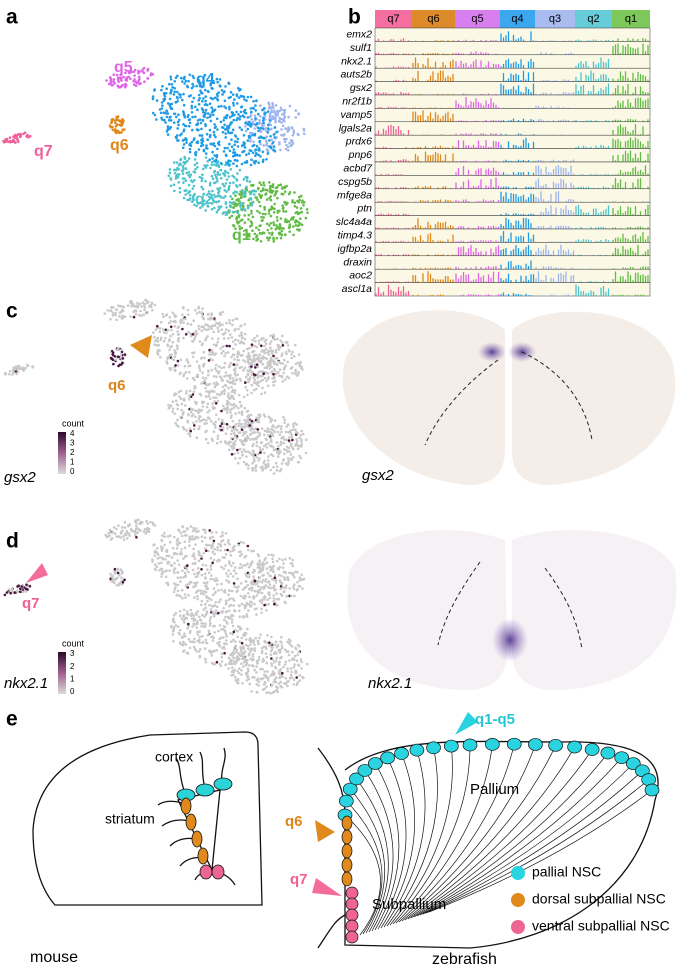 This screenshot has height=973, width=685. I want to click on cluster-header-label: q2, so click(593, 19).